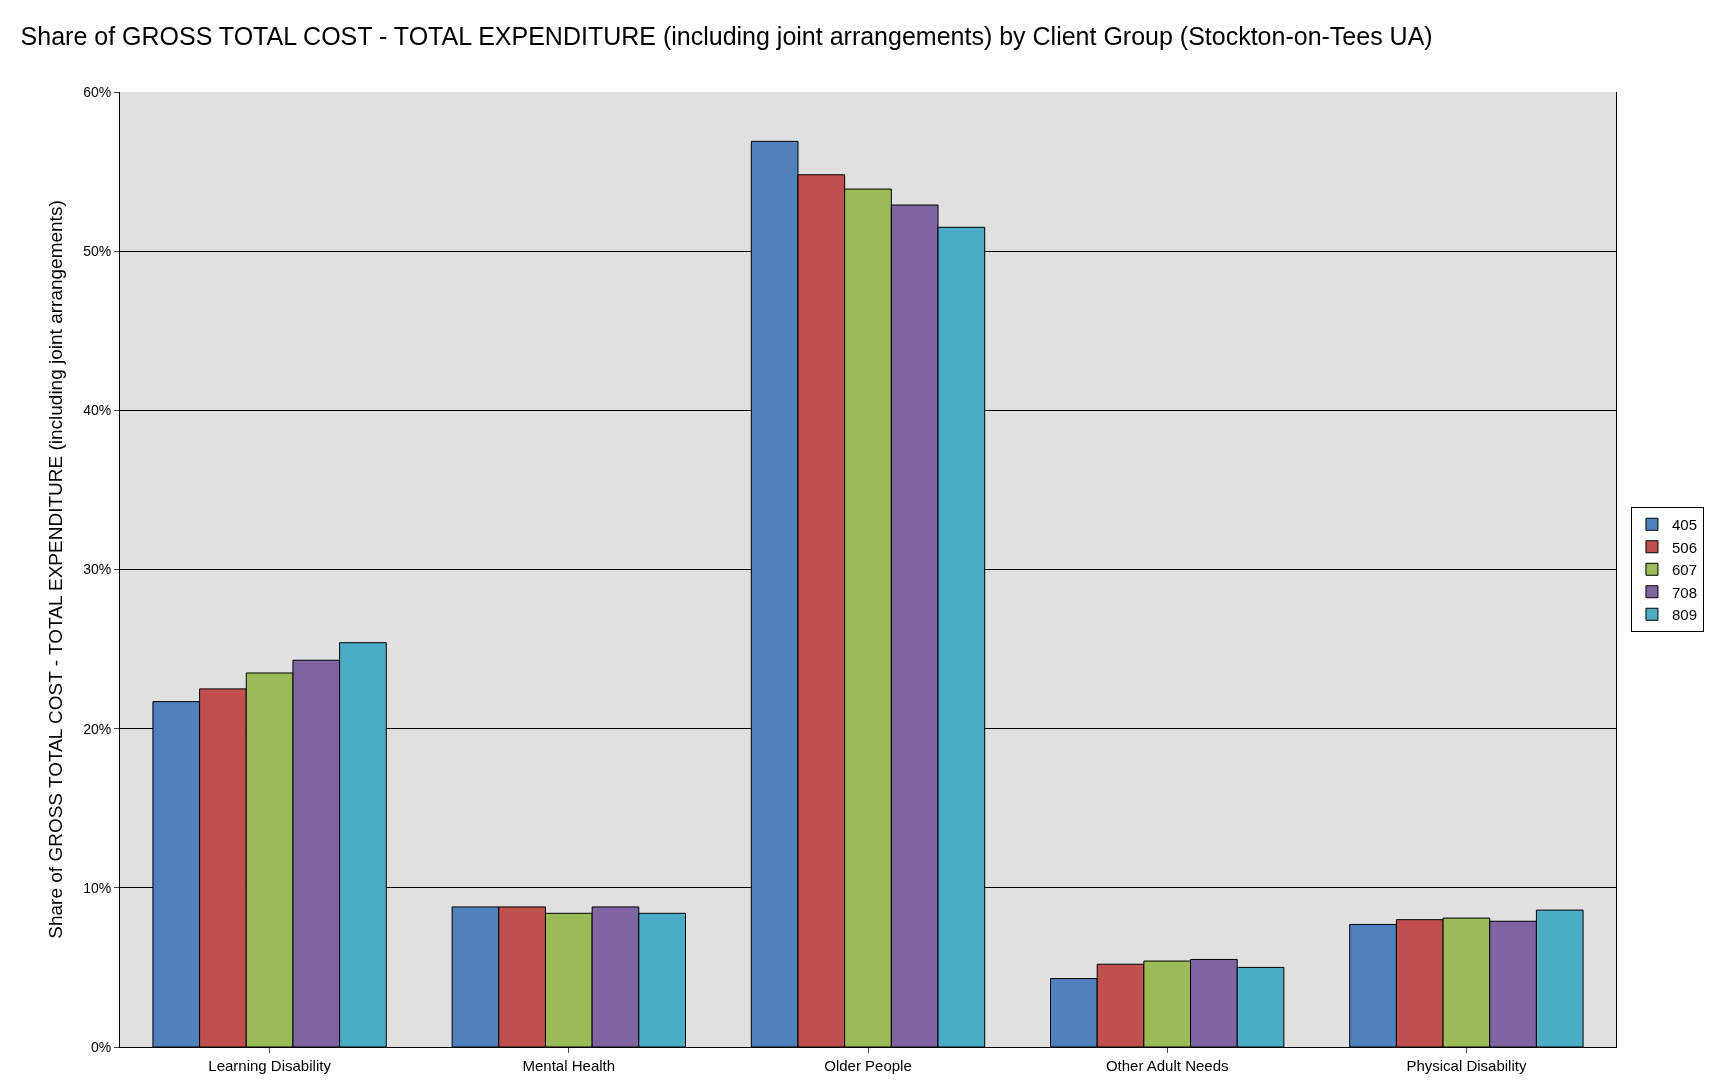 This screenshot has width=1716, height=1087. What do you see at coordinates (97, 728) in the screenshot?
I see `y-tick-label: 20%` at bounding box center [97, 728].